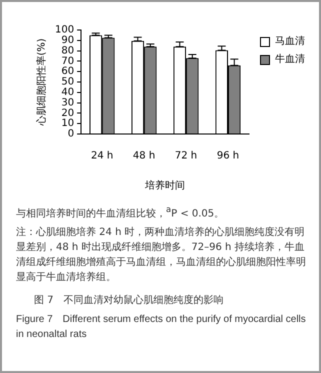 The width and height of the screenshot is (321, 373). What do you see at coordinates (67, 72) in the screenshot?
I see `y-tick-label: 60` at bounding box center [67, 72].